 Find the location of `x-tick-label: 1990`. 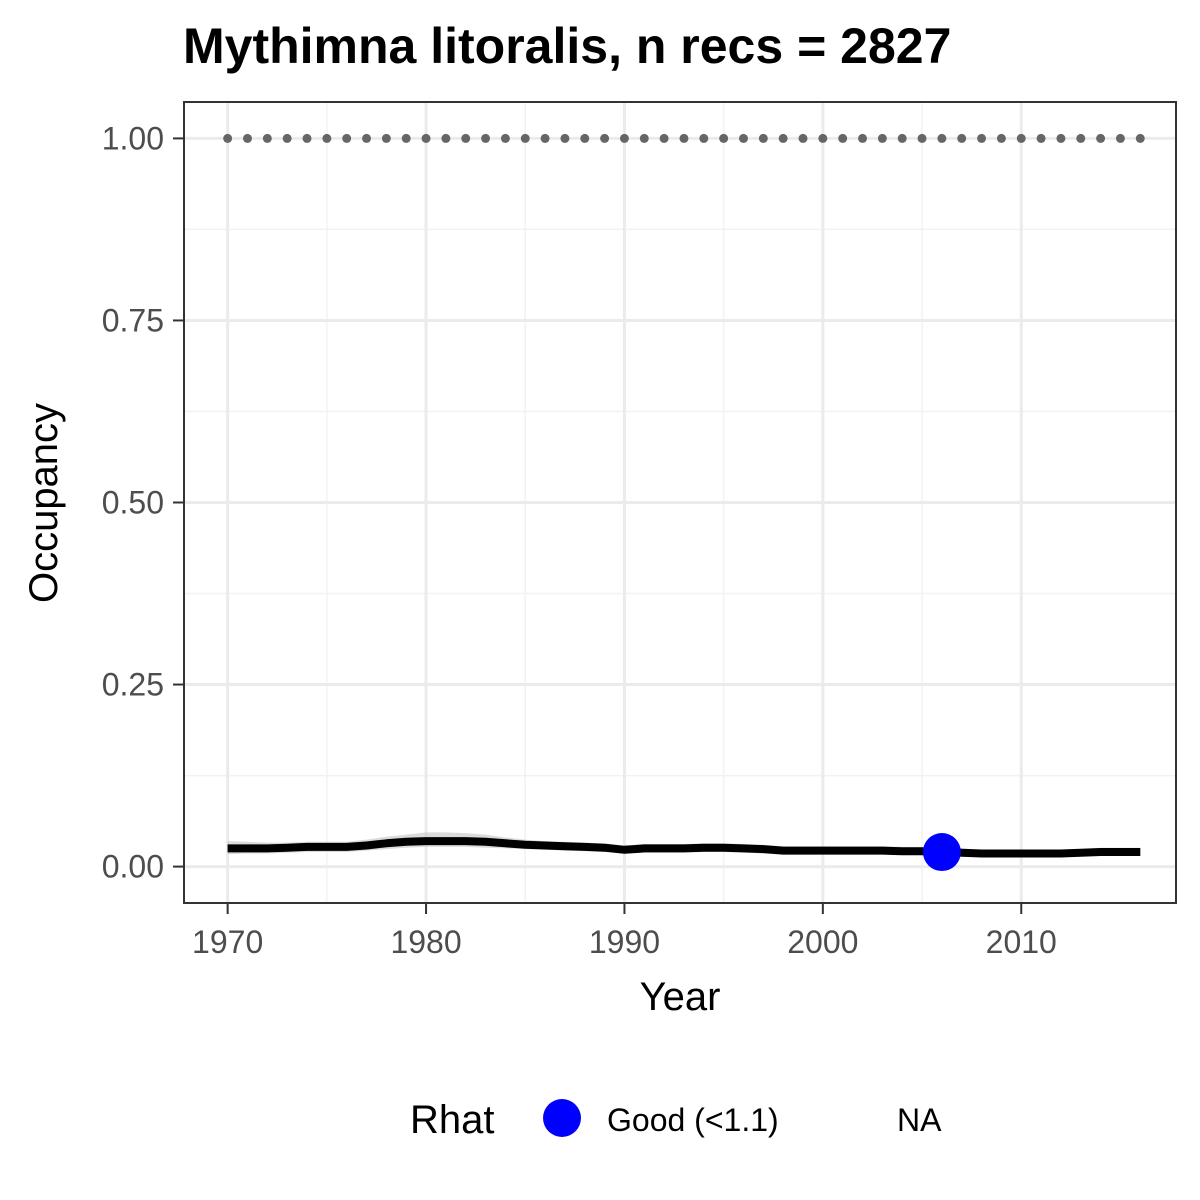

x-tick-label: 1990 is located at coordinates (624, 942).